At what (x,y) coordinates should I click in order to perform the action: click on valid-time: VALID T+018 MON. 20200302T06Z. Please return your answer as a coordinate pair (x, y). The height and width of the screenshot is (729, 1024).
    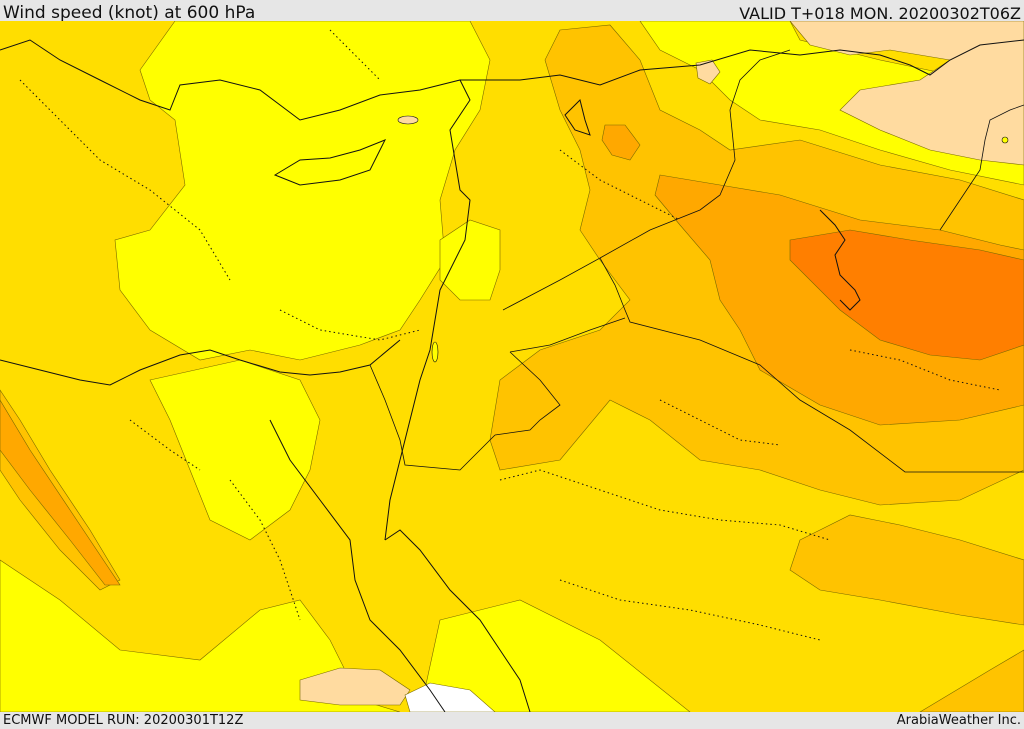
    Looking at the image, I should click on (880, 13).